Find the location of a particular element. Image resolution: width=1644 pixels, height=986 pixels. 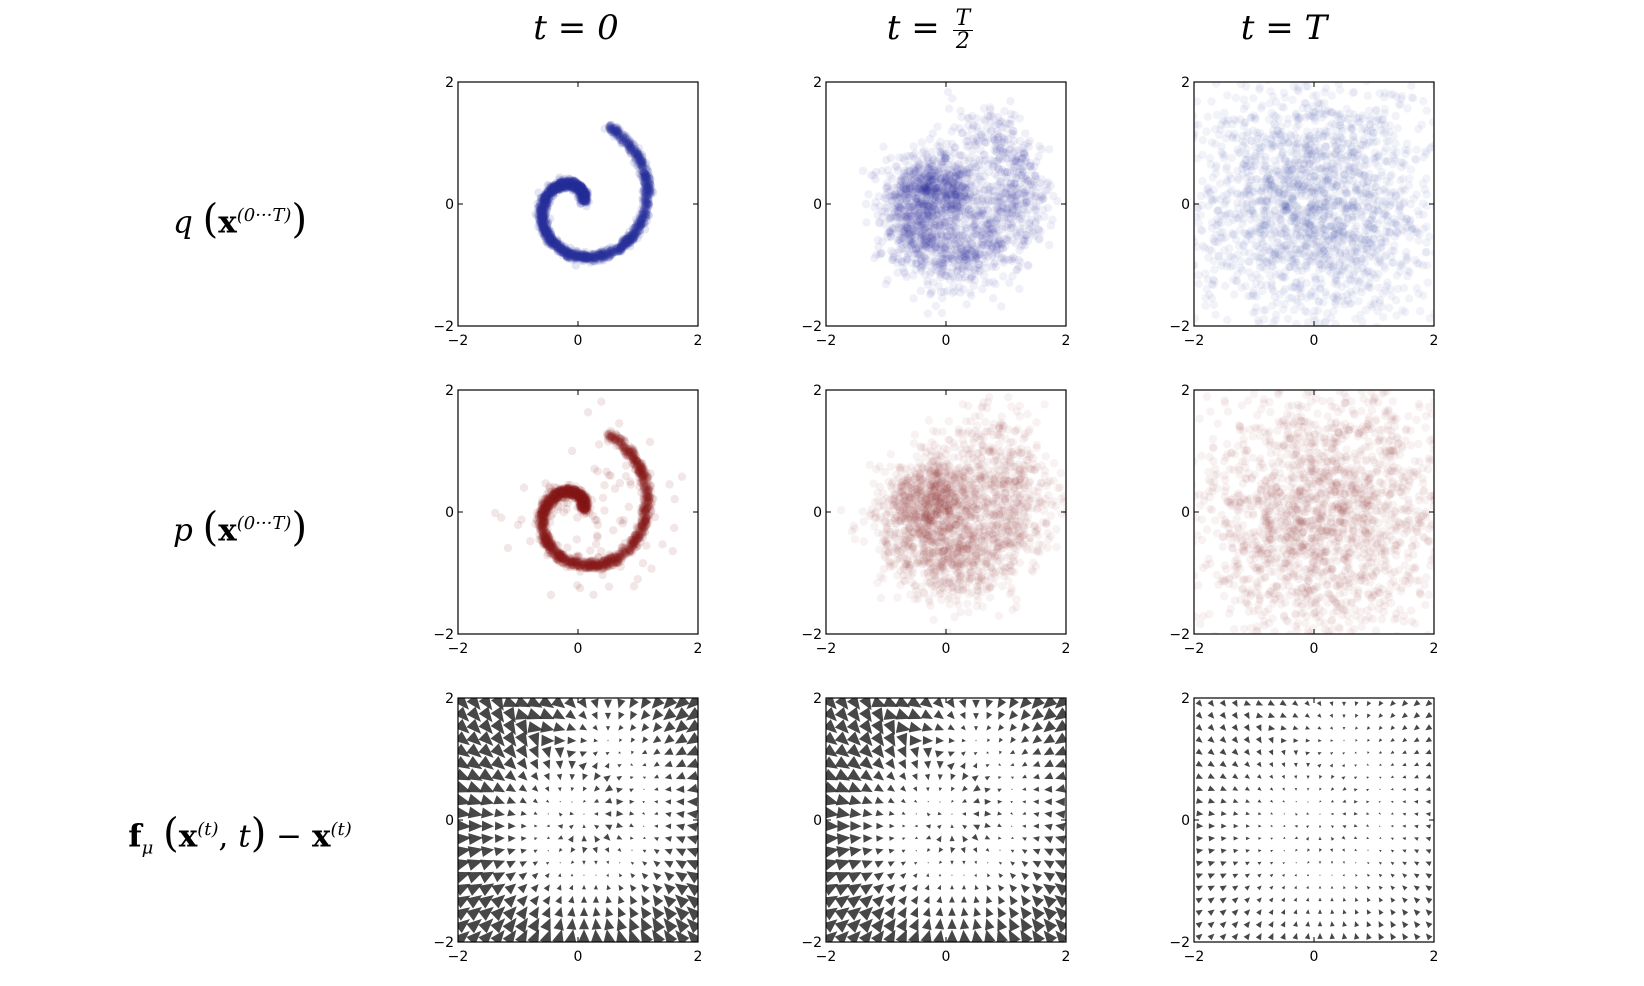

row-label-p-open-paren: ( is located at coordinates (210, 527).